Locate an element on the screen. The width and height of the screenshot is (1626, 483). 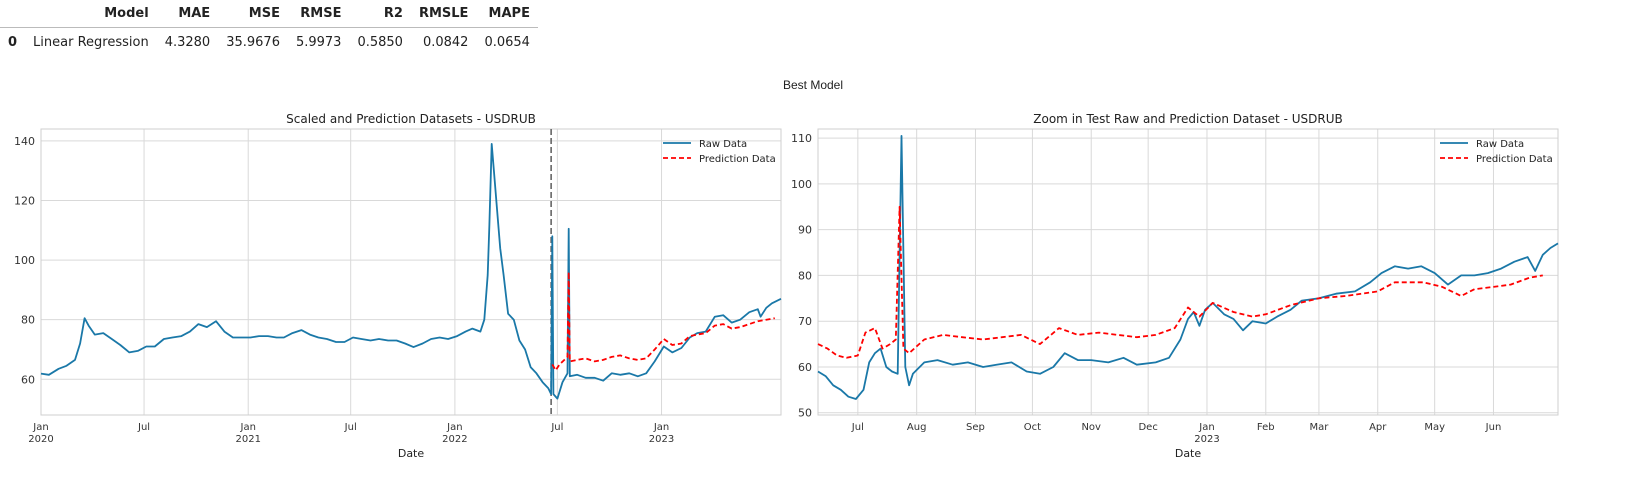
row-index: 0 is located at coordinates (13, 42).